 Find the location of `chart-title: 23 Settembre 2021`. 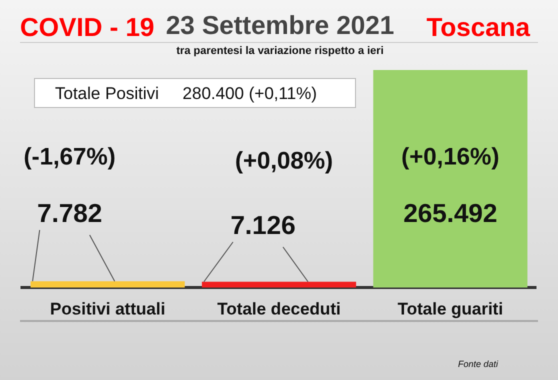

chart-title: 23 Settembre 2021 is located at coordinates (280, 25).